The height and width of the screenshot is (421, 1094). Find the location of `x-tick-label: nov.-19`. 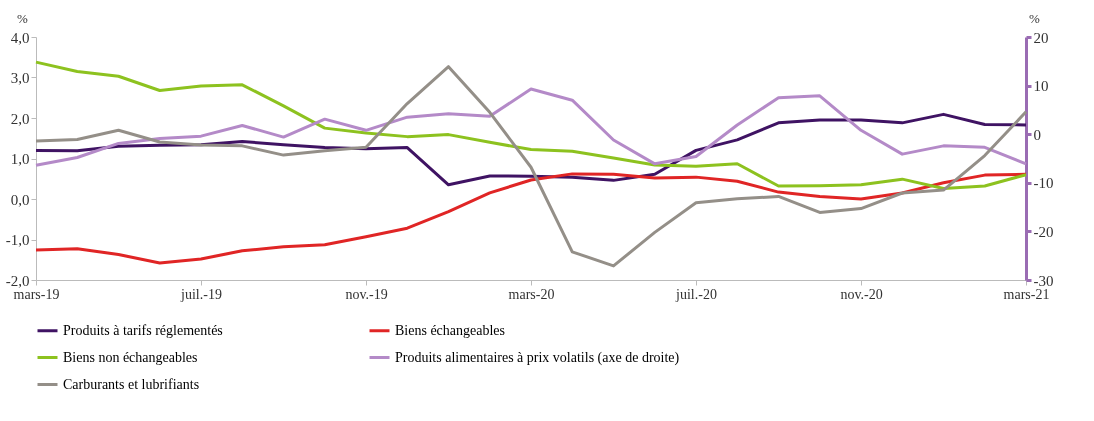

x-tick-label: nov.-19 is located at coordinates (366, 294).